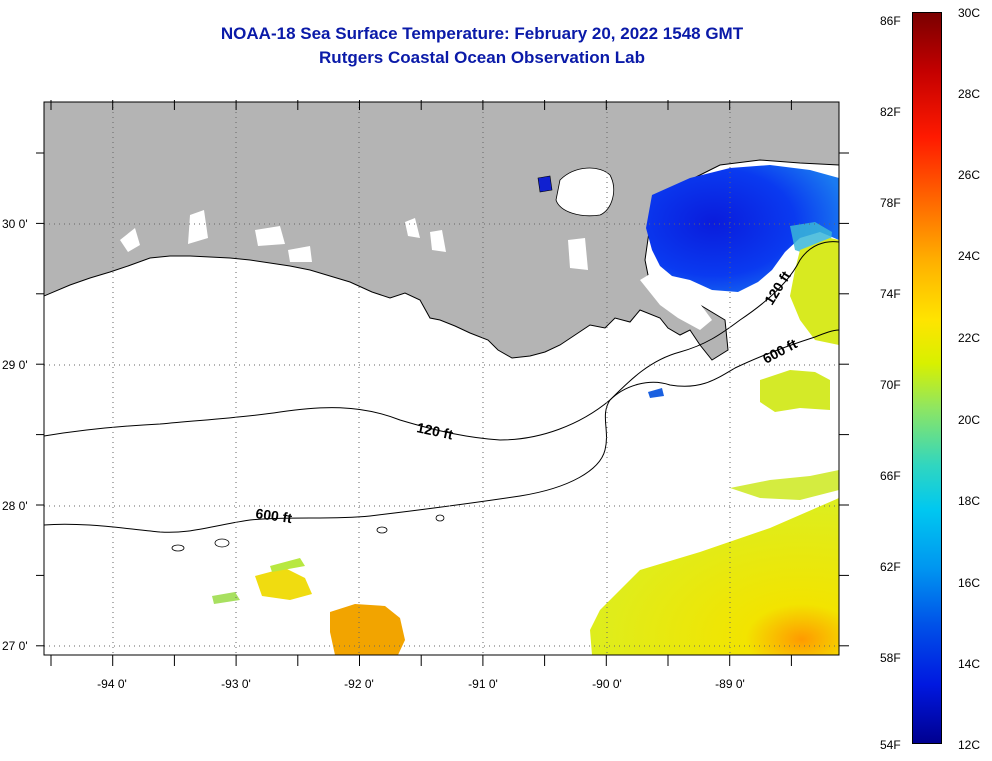 This screenshot has width=992, height=761. I want to click on colorbar-label-f: 66F, so click(890, 476).